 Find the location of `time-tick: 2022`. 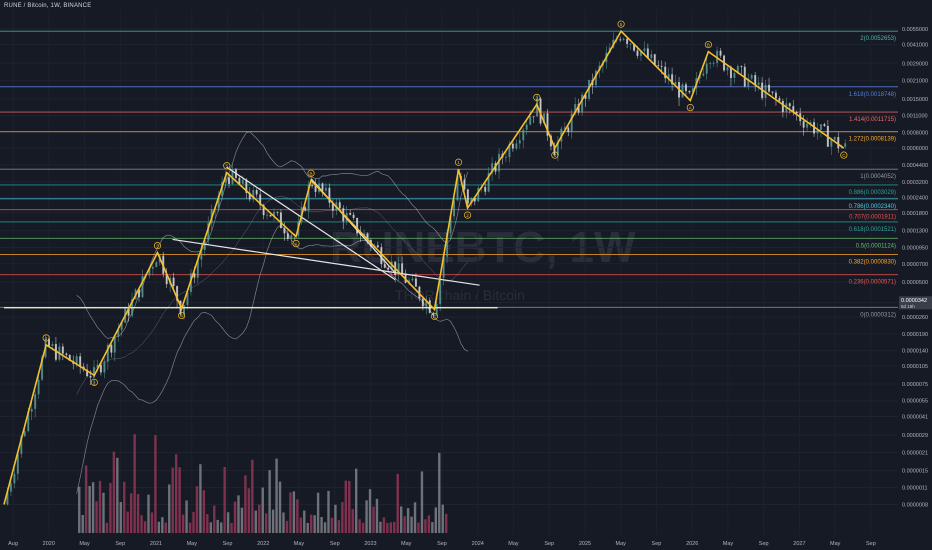

time-tick: 2022 is located at coordinates (263, 544).